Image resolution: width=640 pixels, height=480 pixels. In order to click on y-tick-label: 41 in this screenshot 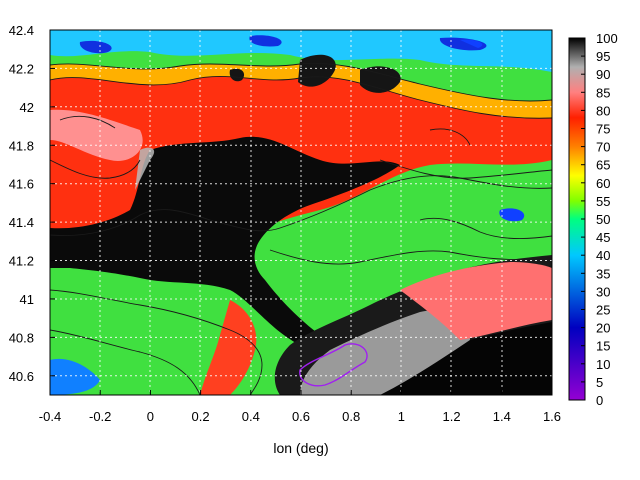, I will do `click(27, 299)`.